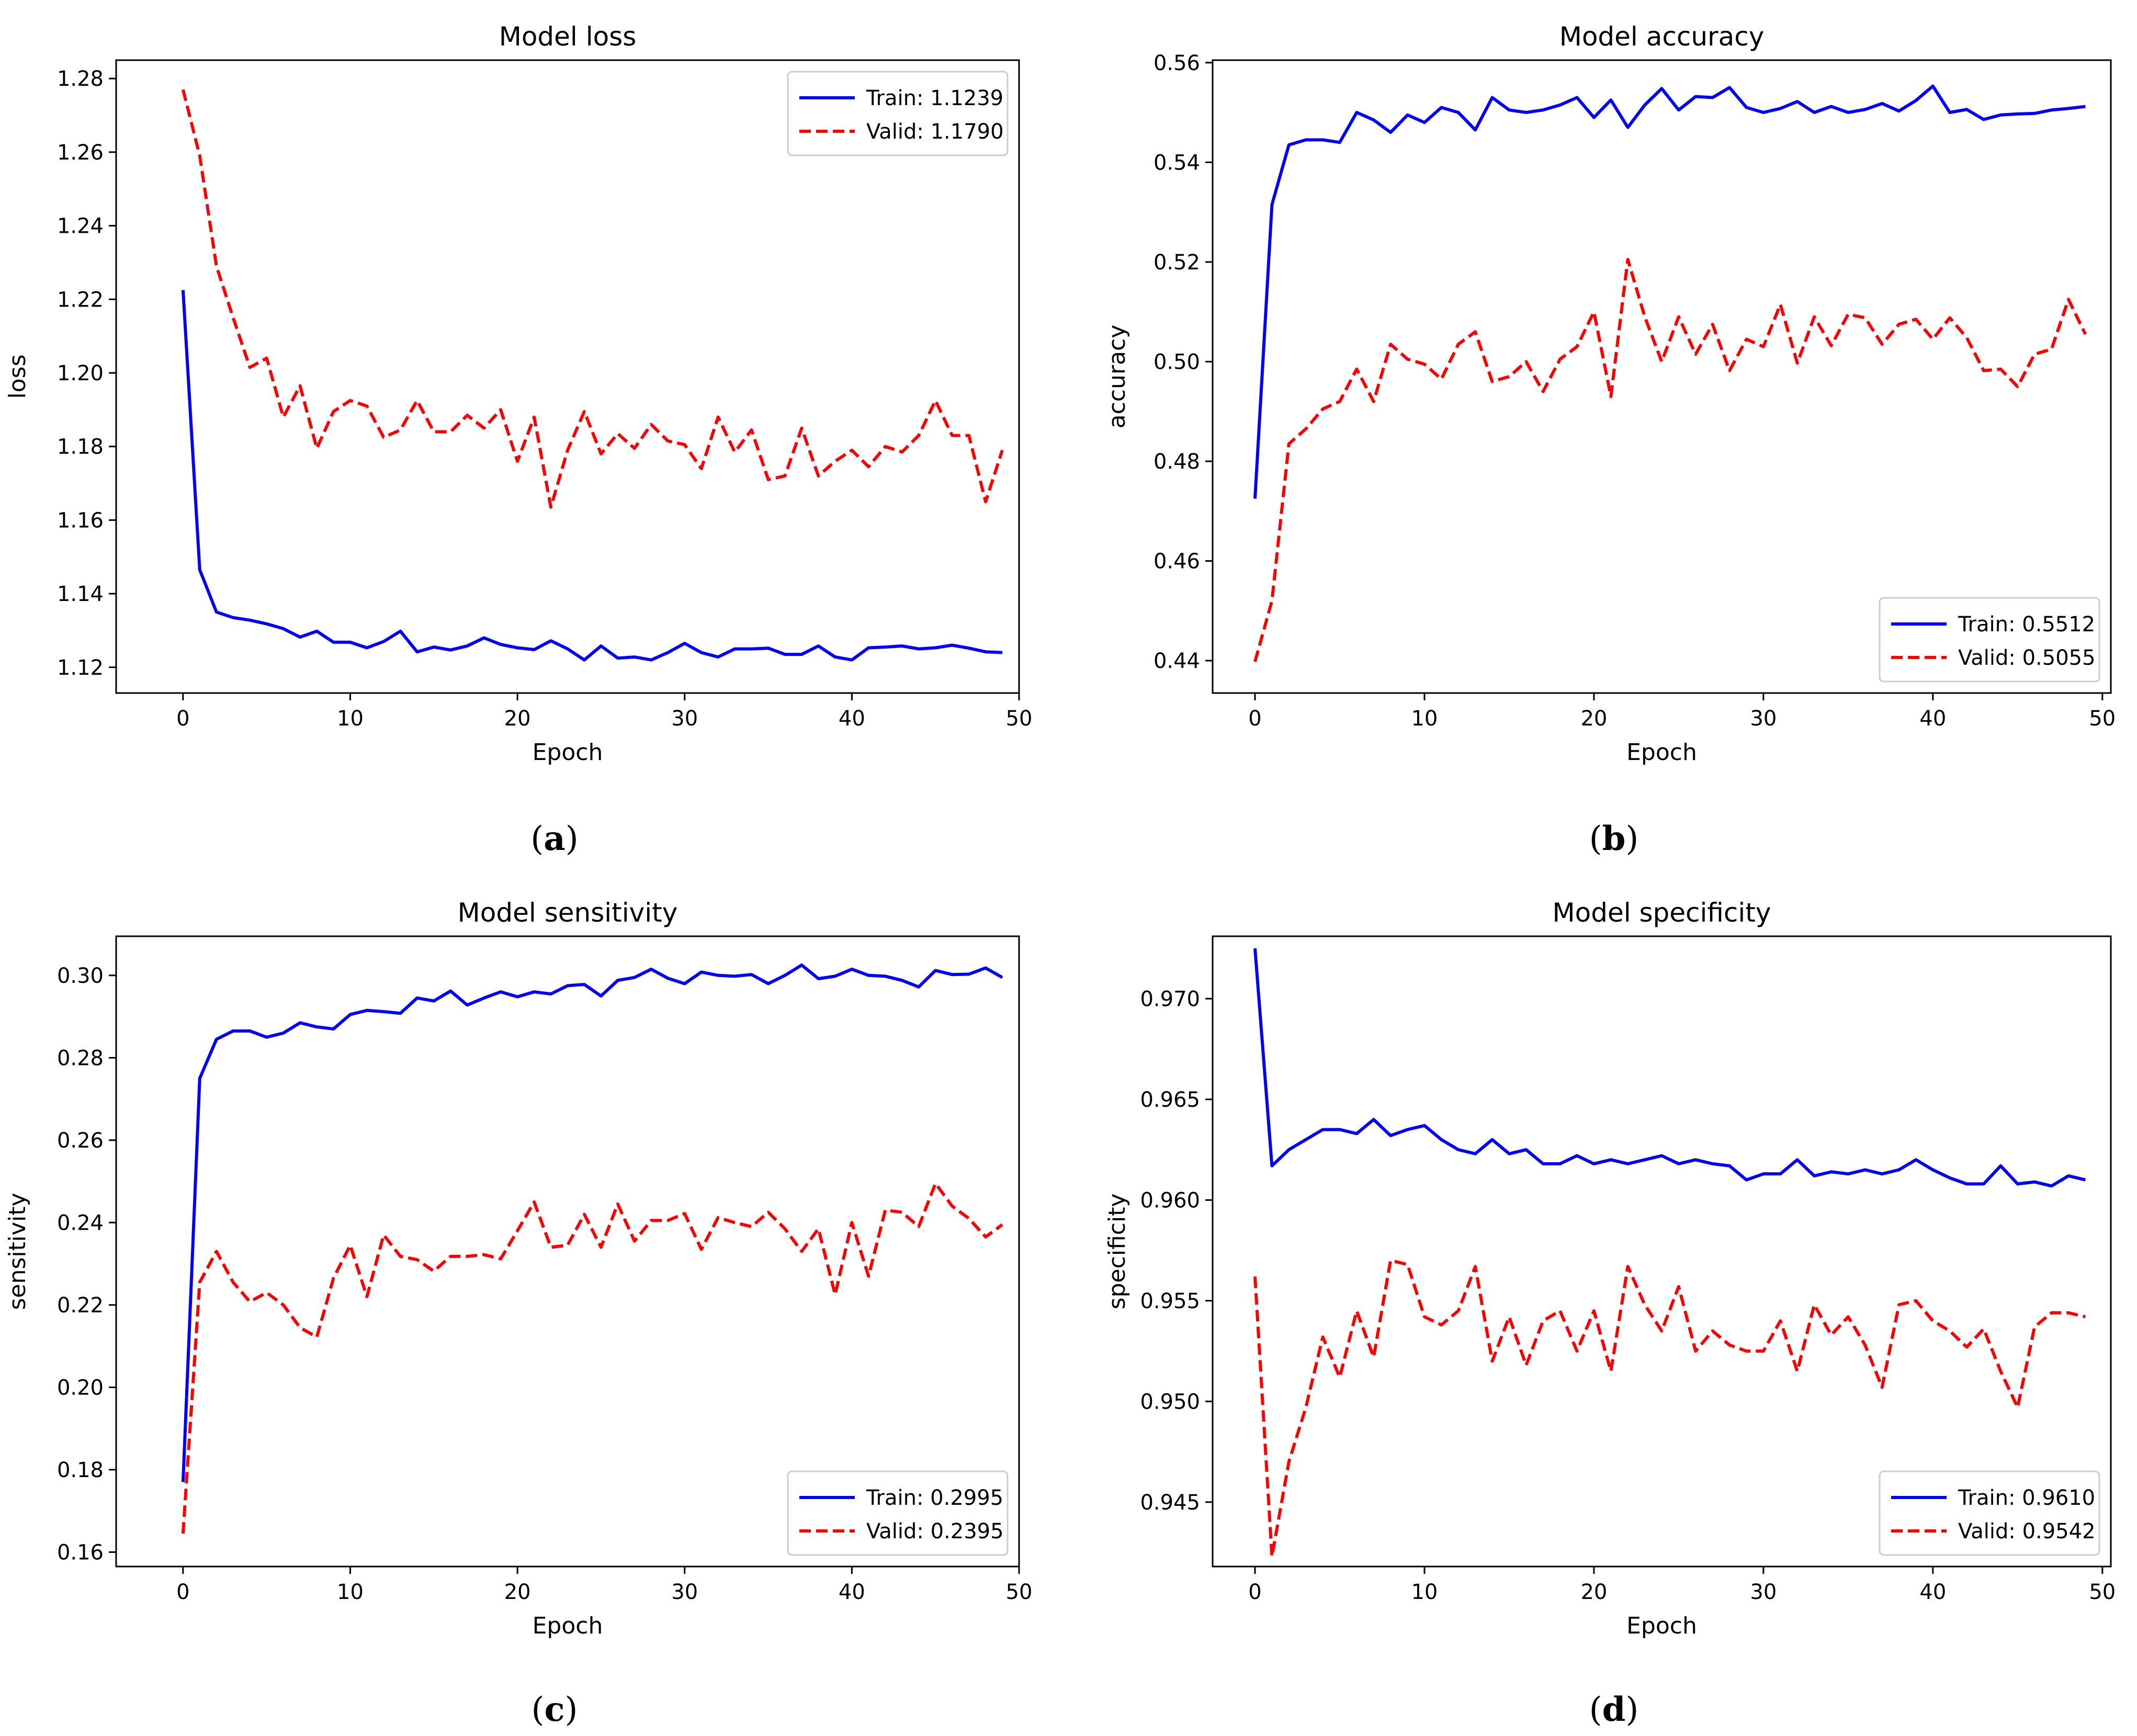 This screenshot has height=1736, width=2137. Describe the element at coordinates (1170, 1301) in the screenshot. I see `y-tick-label: 0.955` at that location.